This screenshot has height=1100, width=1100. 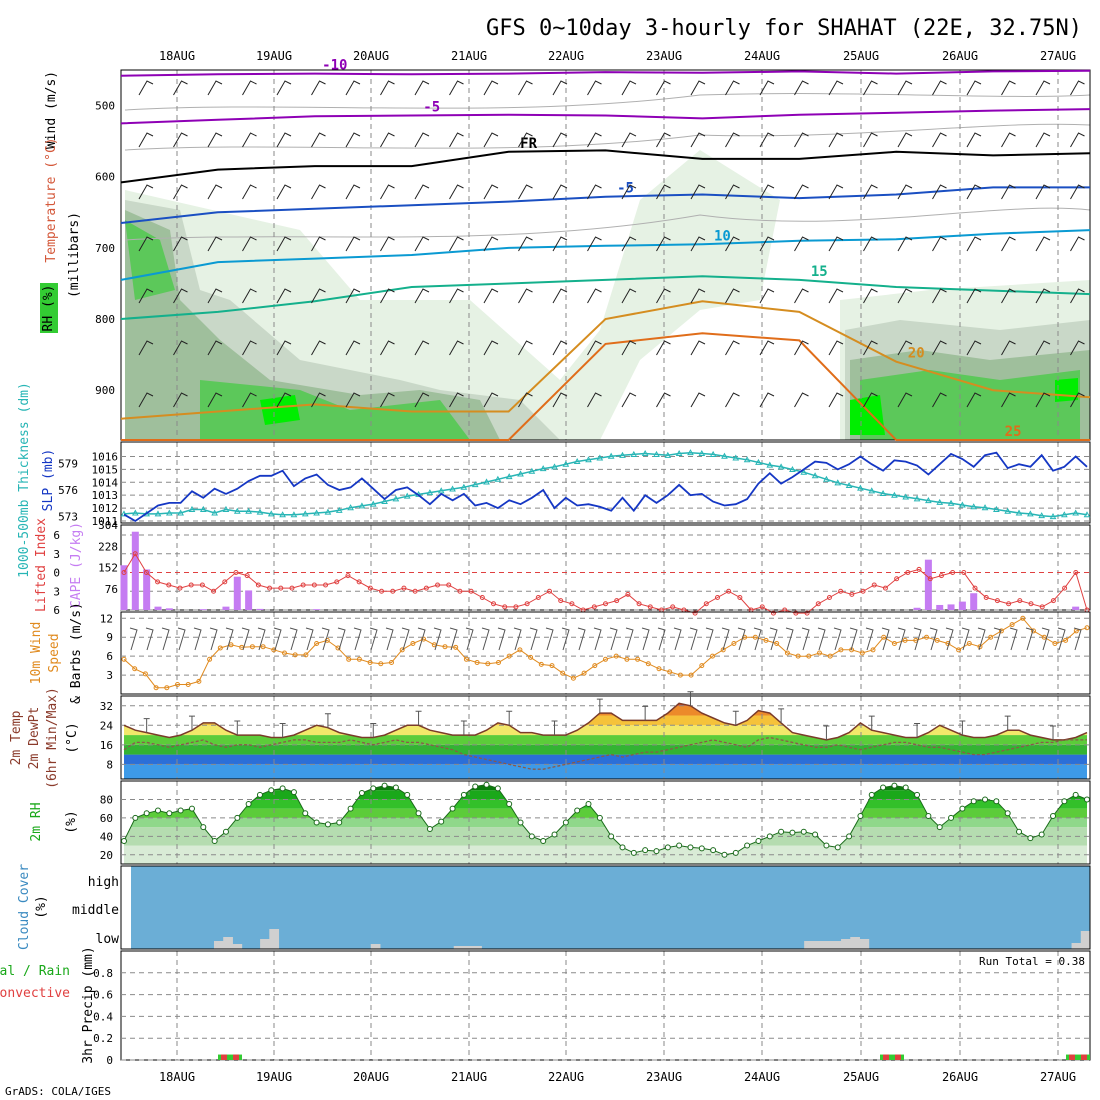 What do you see at coordinates (105, 456) in the screenshot?
I see `slp-tick: 1016` at bounding box center [105, 456].